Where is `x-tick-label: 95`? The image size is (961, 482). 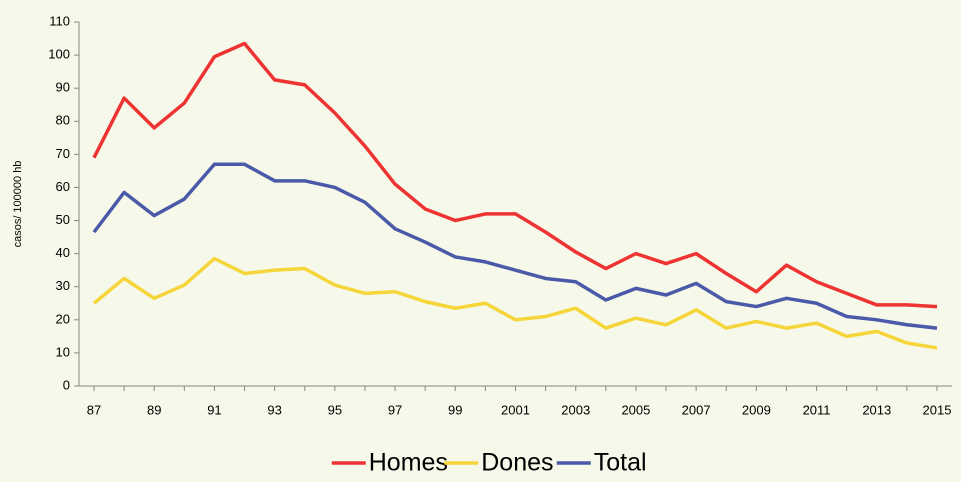
x-tick-label: 95 is located at coordinates (335, 409).